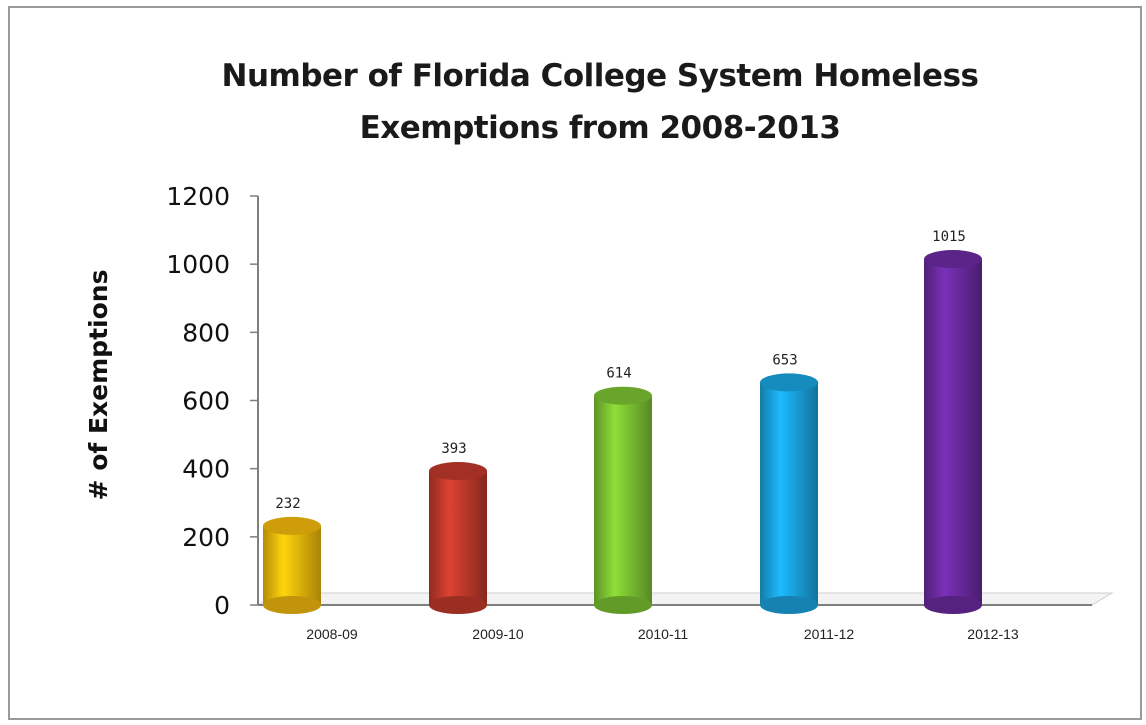  Describe the element at coordinates (685, 599) in the screenshot. I see `chart-floor` at that location.